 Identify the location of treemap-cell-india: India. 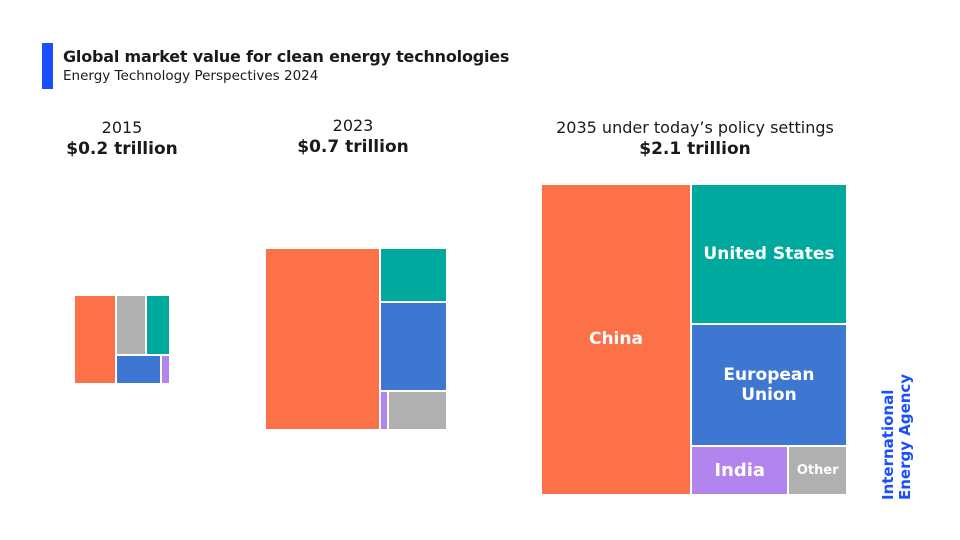
(739, 470).